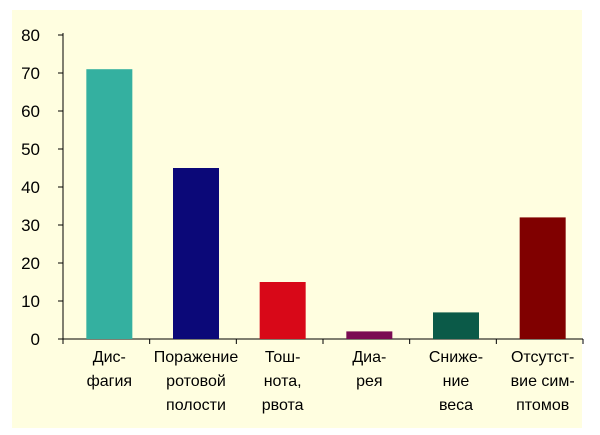  I want to click on y-tick-label: 0, so click(35, 339).